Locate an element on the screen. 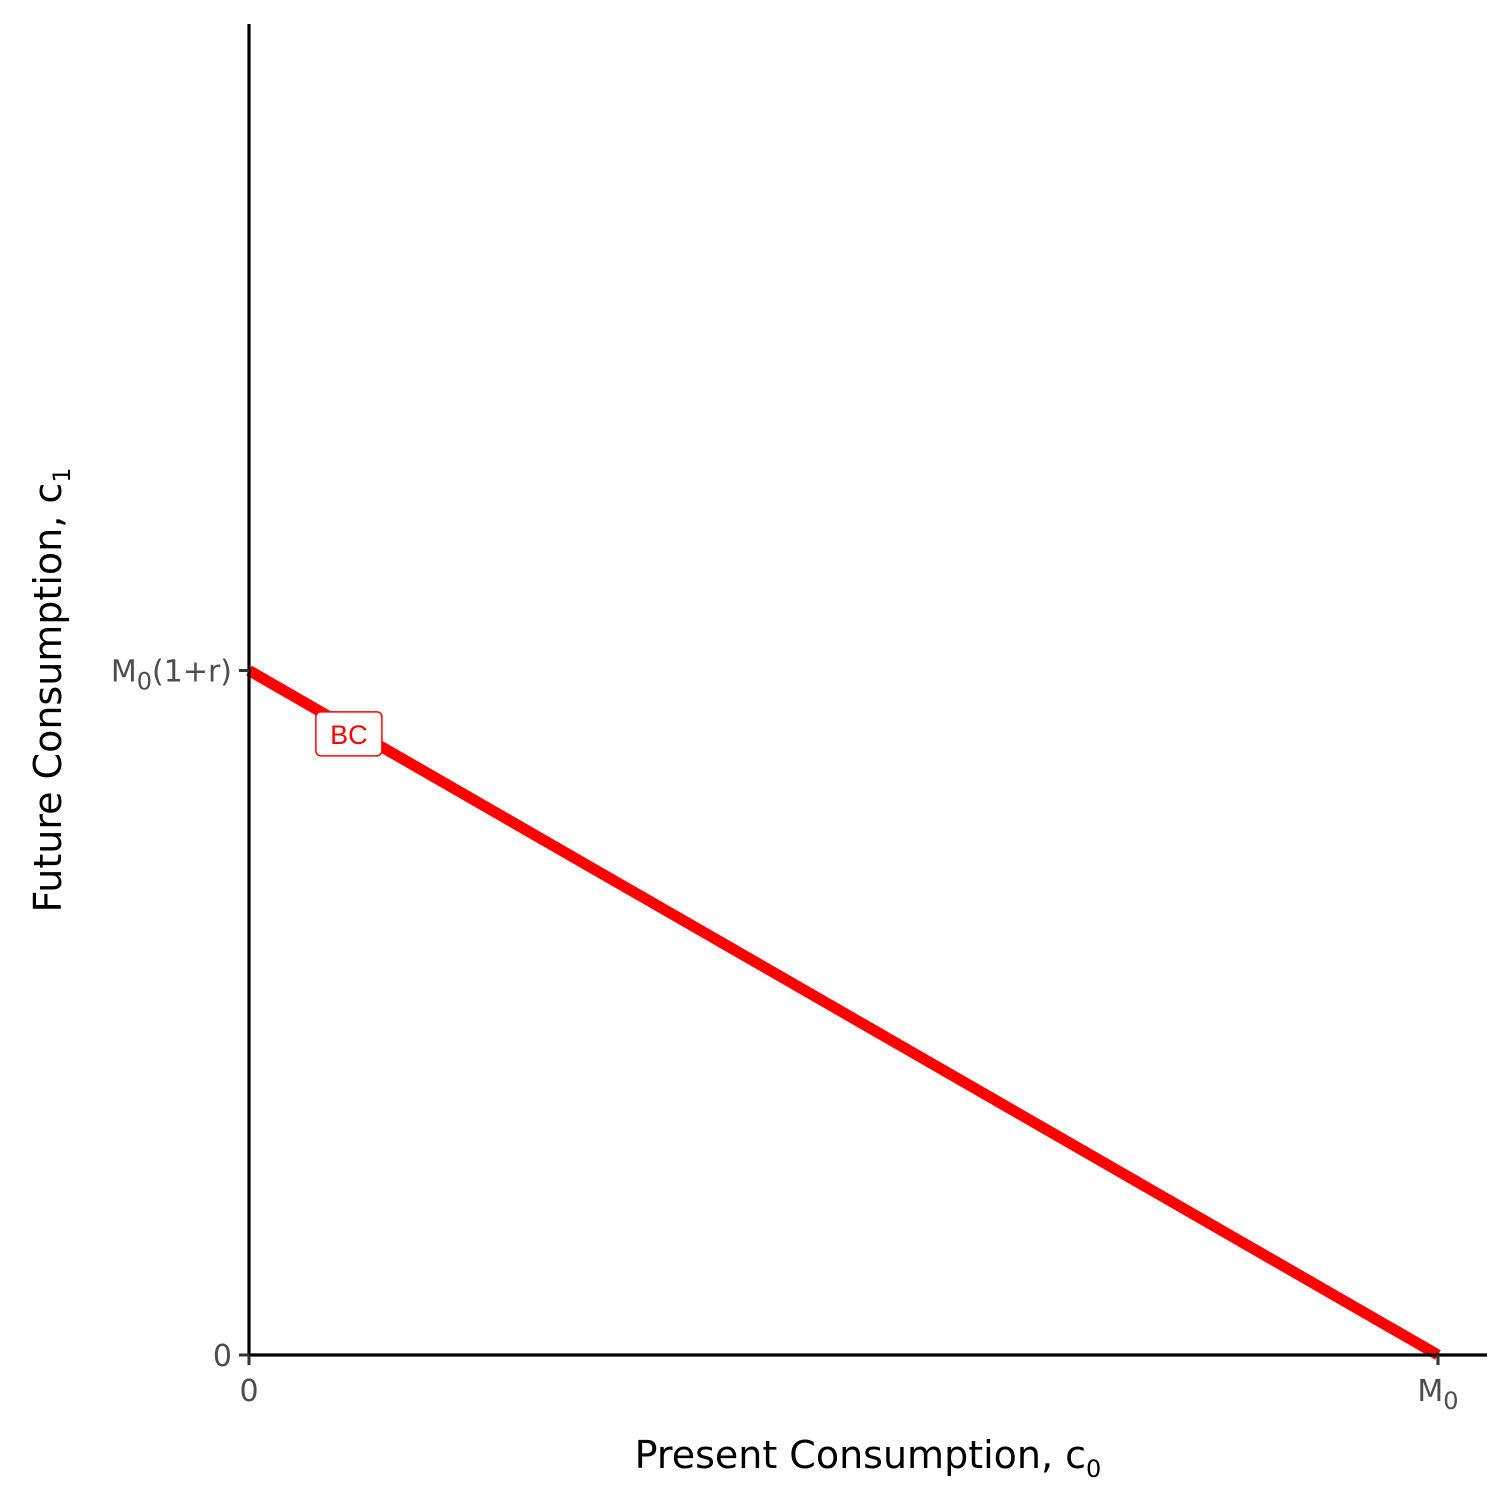  x-axis-title: Present Consumption, c0 is located at coordinates (868, 1458).